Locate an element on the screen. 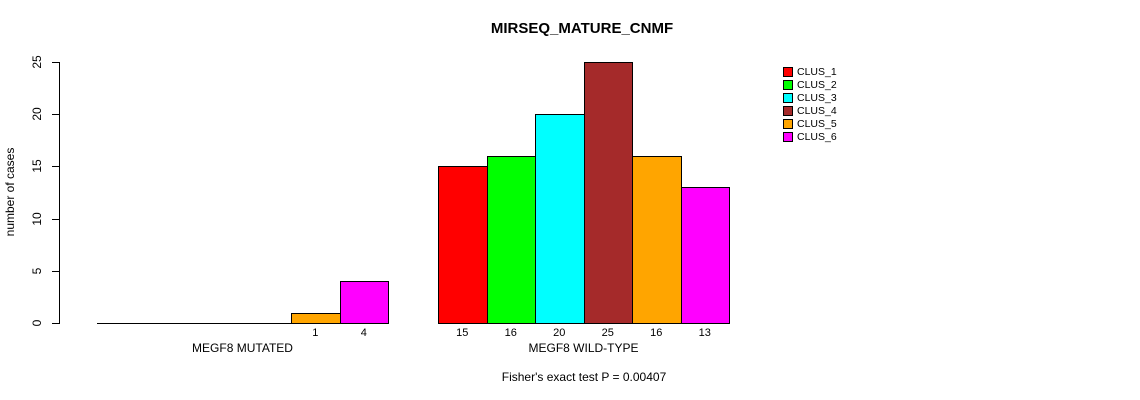  legend-label: CLUS_3 is located at coordinates (817, 97).